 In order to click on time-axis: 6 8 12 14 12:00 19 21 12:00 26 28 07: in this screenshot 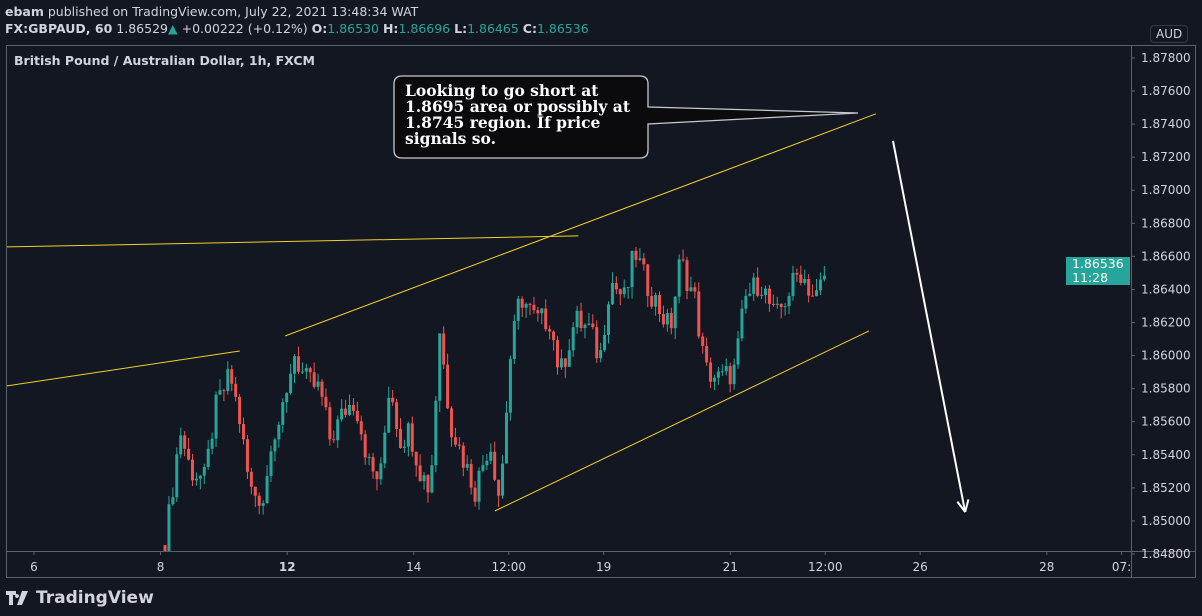, I will do `click(580, 562)`.